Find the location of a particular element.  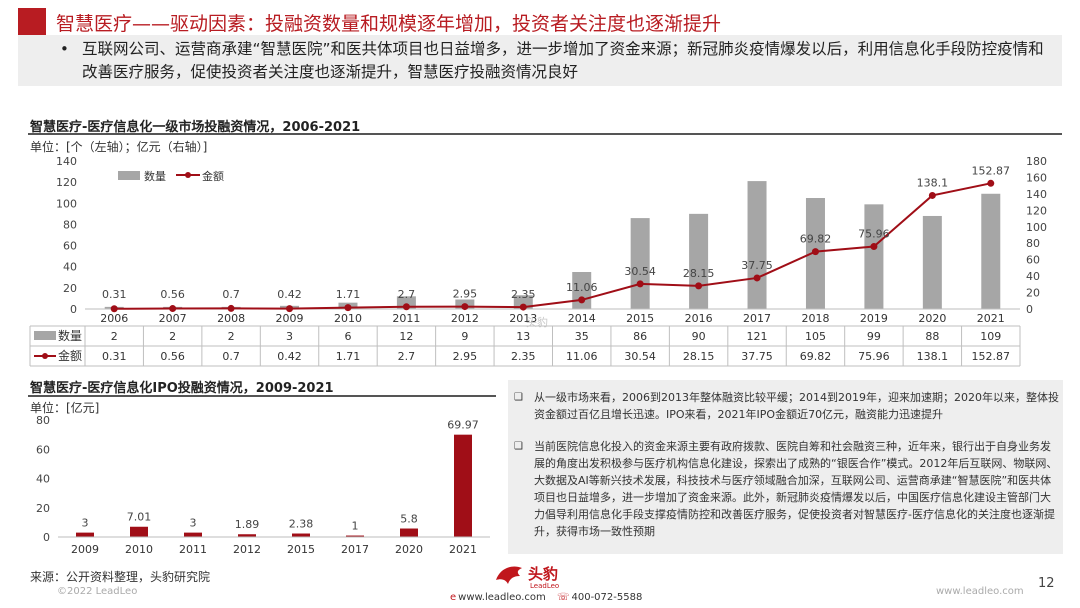

table-amount-cell: 28.15 is located at coordinates (699, 356).